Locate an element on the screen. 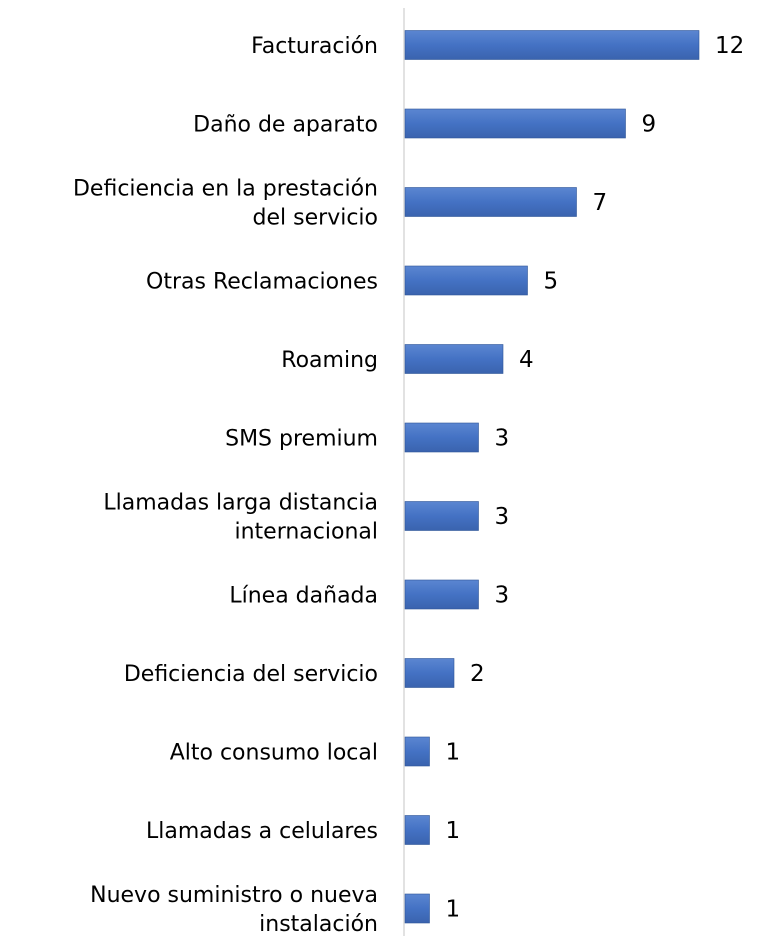 The height and width of the screenshot is (940, 777). category-label: SMS premium is located at coordinates (301, 439).